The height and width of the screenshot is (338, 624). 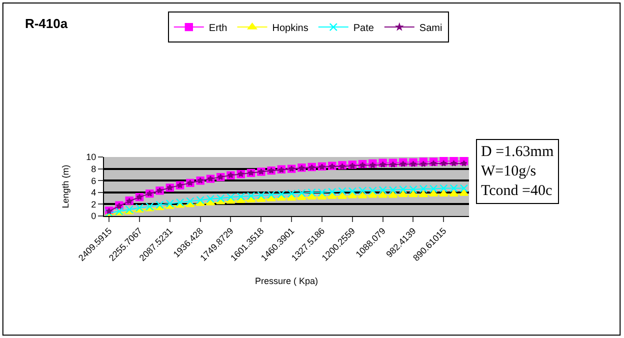 What do you see at coordinates (65, 186) in the screenshot?
I see `y-axis-title: Length (m)` at bounding box center [65, 186].